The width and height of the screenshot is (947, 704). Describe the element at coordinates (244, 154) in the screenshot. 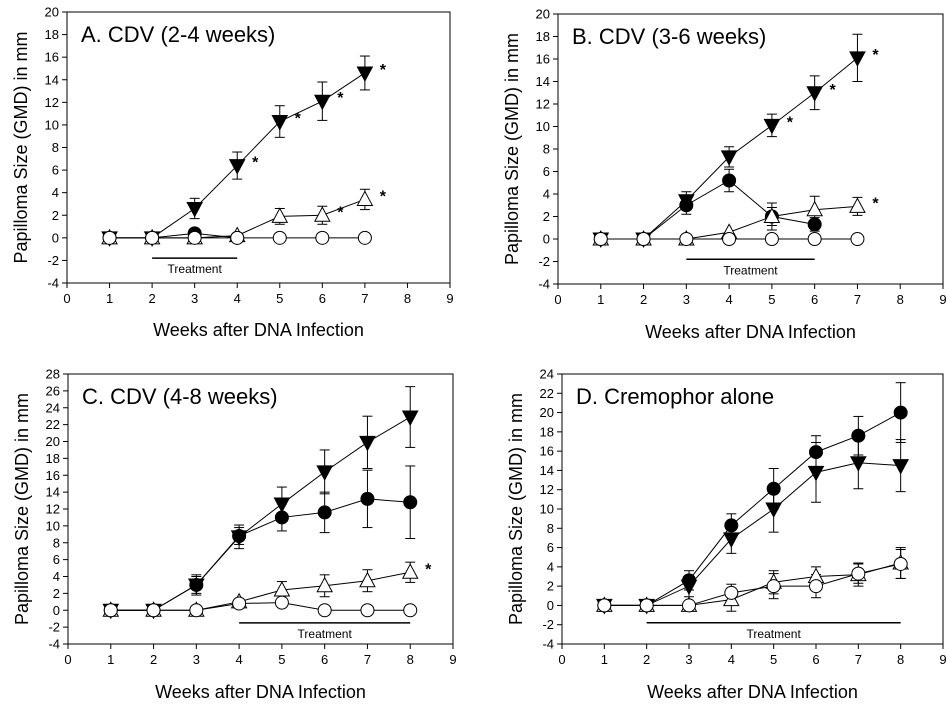

I see `markers-triangle-down-filled: ****` at that location.